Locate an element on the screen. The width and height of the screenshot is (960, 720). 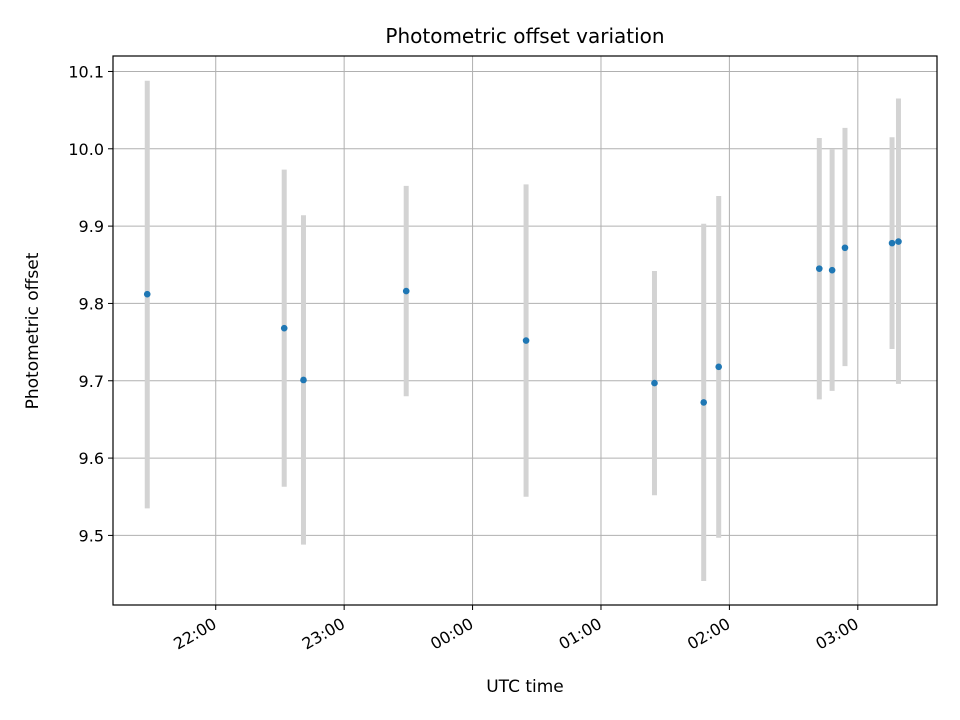
y-tick-label: 10.1 is located at coordinates (86, 71).